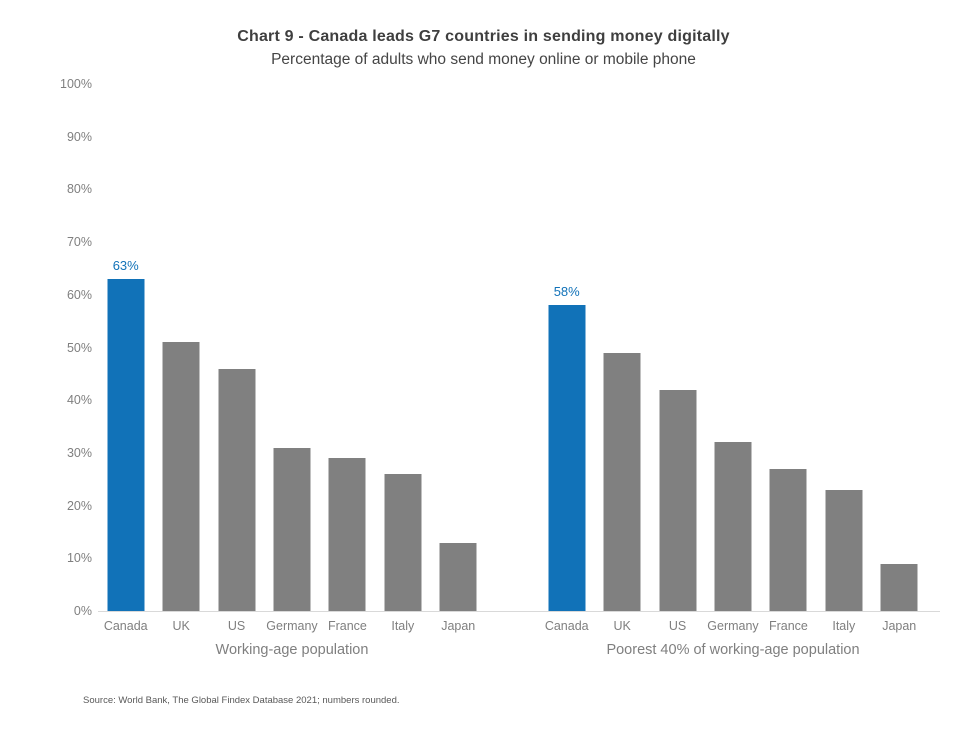 The width and height of the screenshot is (967, 738). What do you see at coordinates (678, 500) in the screenshot?
I see `bar-us-group2` at bounding box center [678, 500].